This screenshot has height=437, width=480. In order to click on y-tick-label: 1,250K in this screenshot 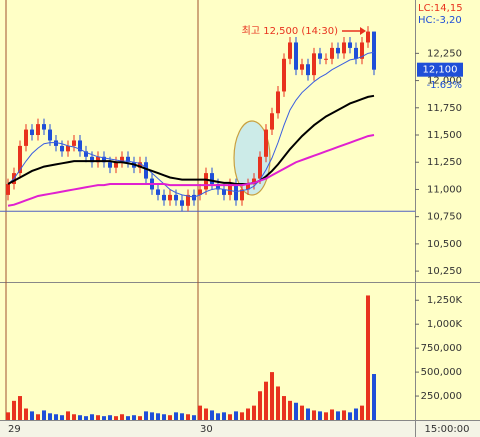, I will do `click(445, 300)`.